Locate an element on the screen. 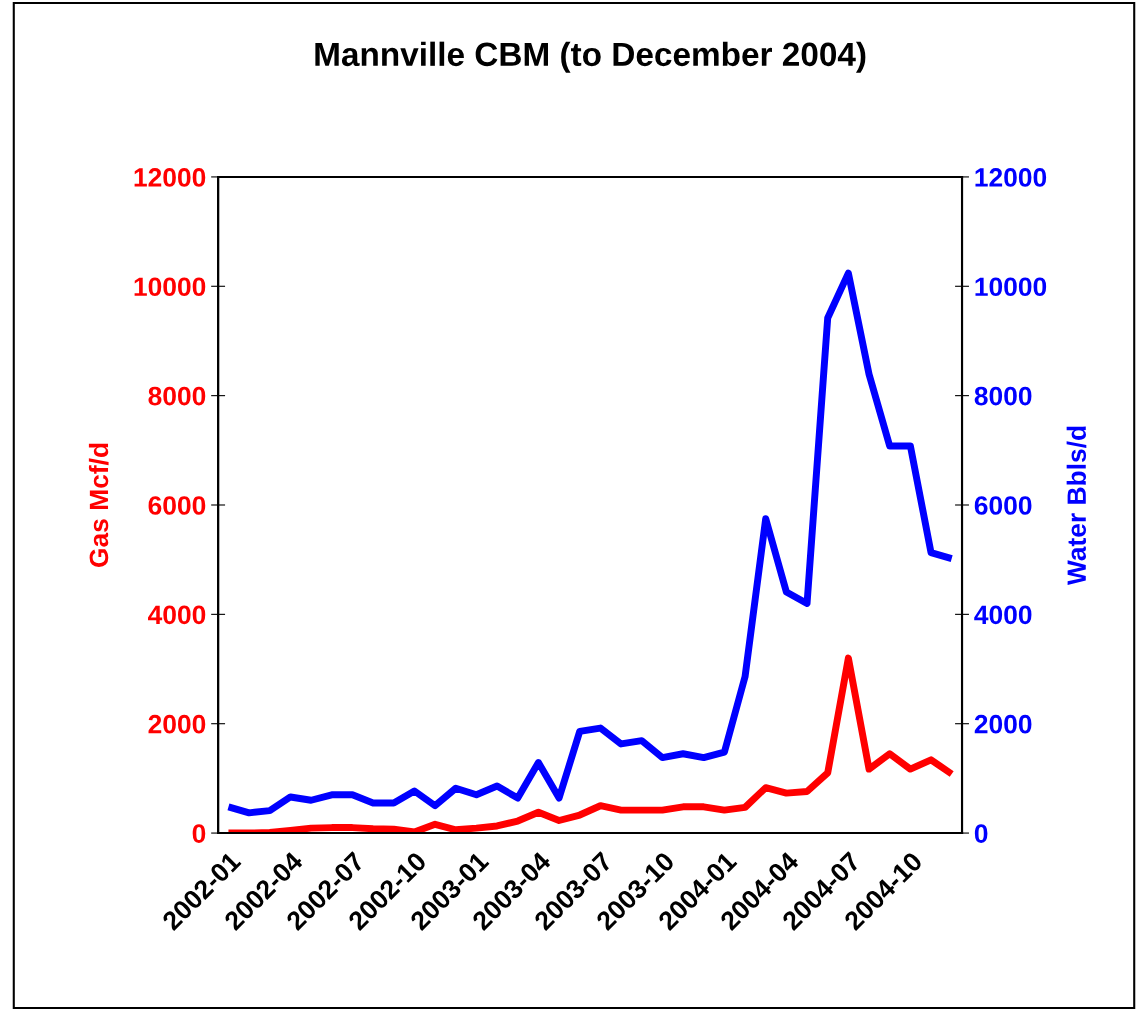 The height and width of the screenshot is (1011, 1148). y-tick-label: 2000 is located at coordinates (177, 724).